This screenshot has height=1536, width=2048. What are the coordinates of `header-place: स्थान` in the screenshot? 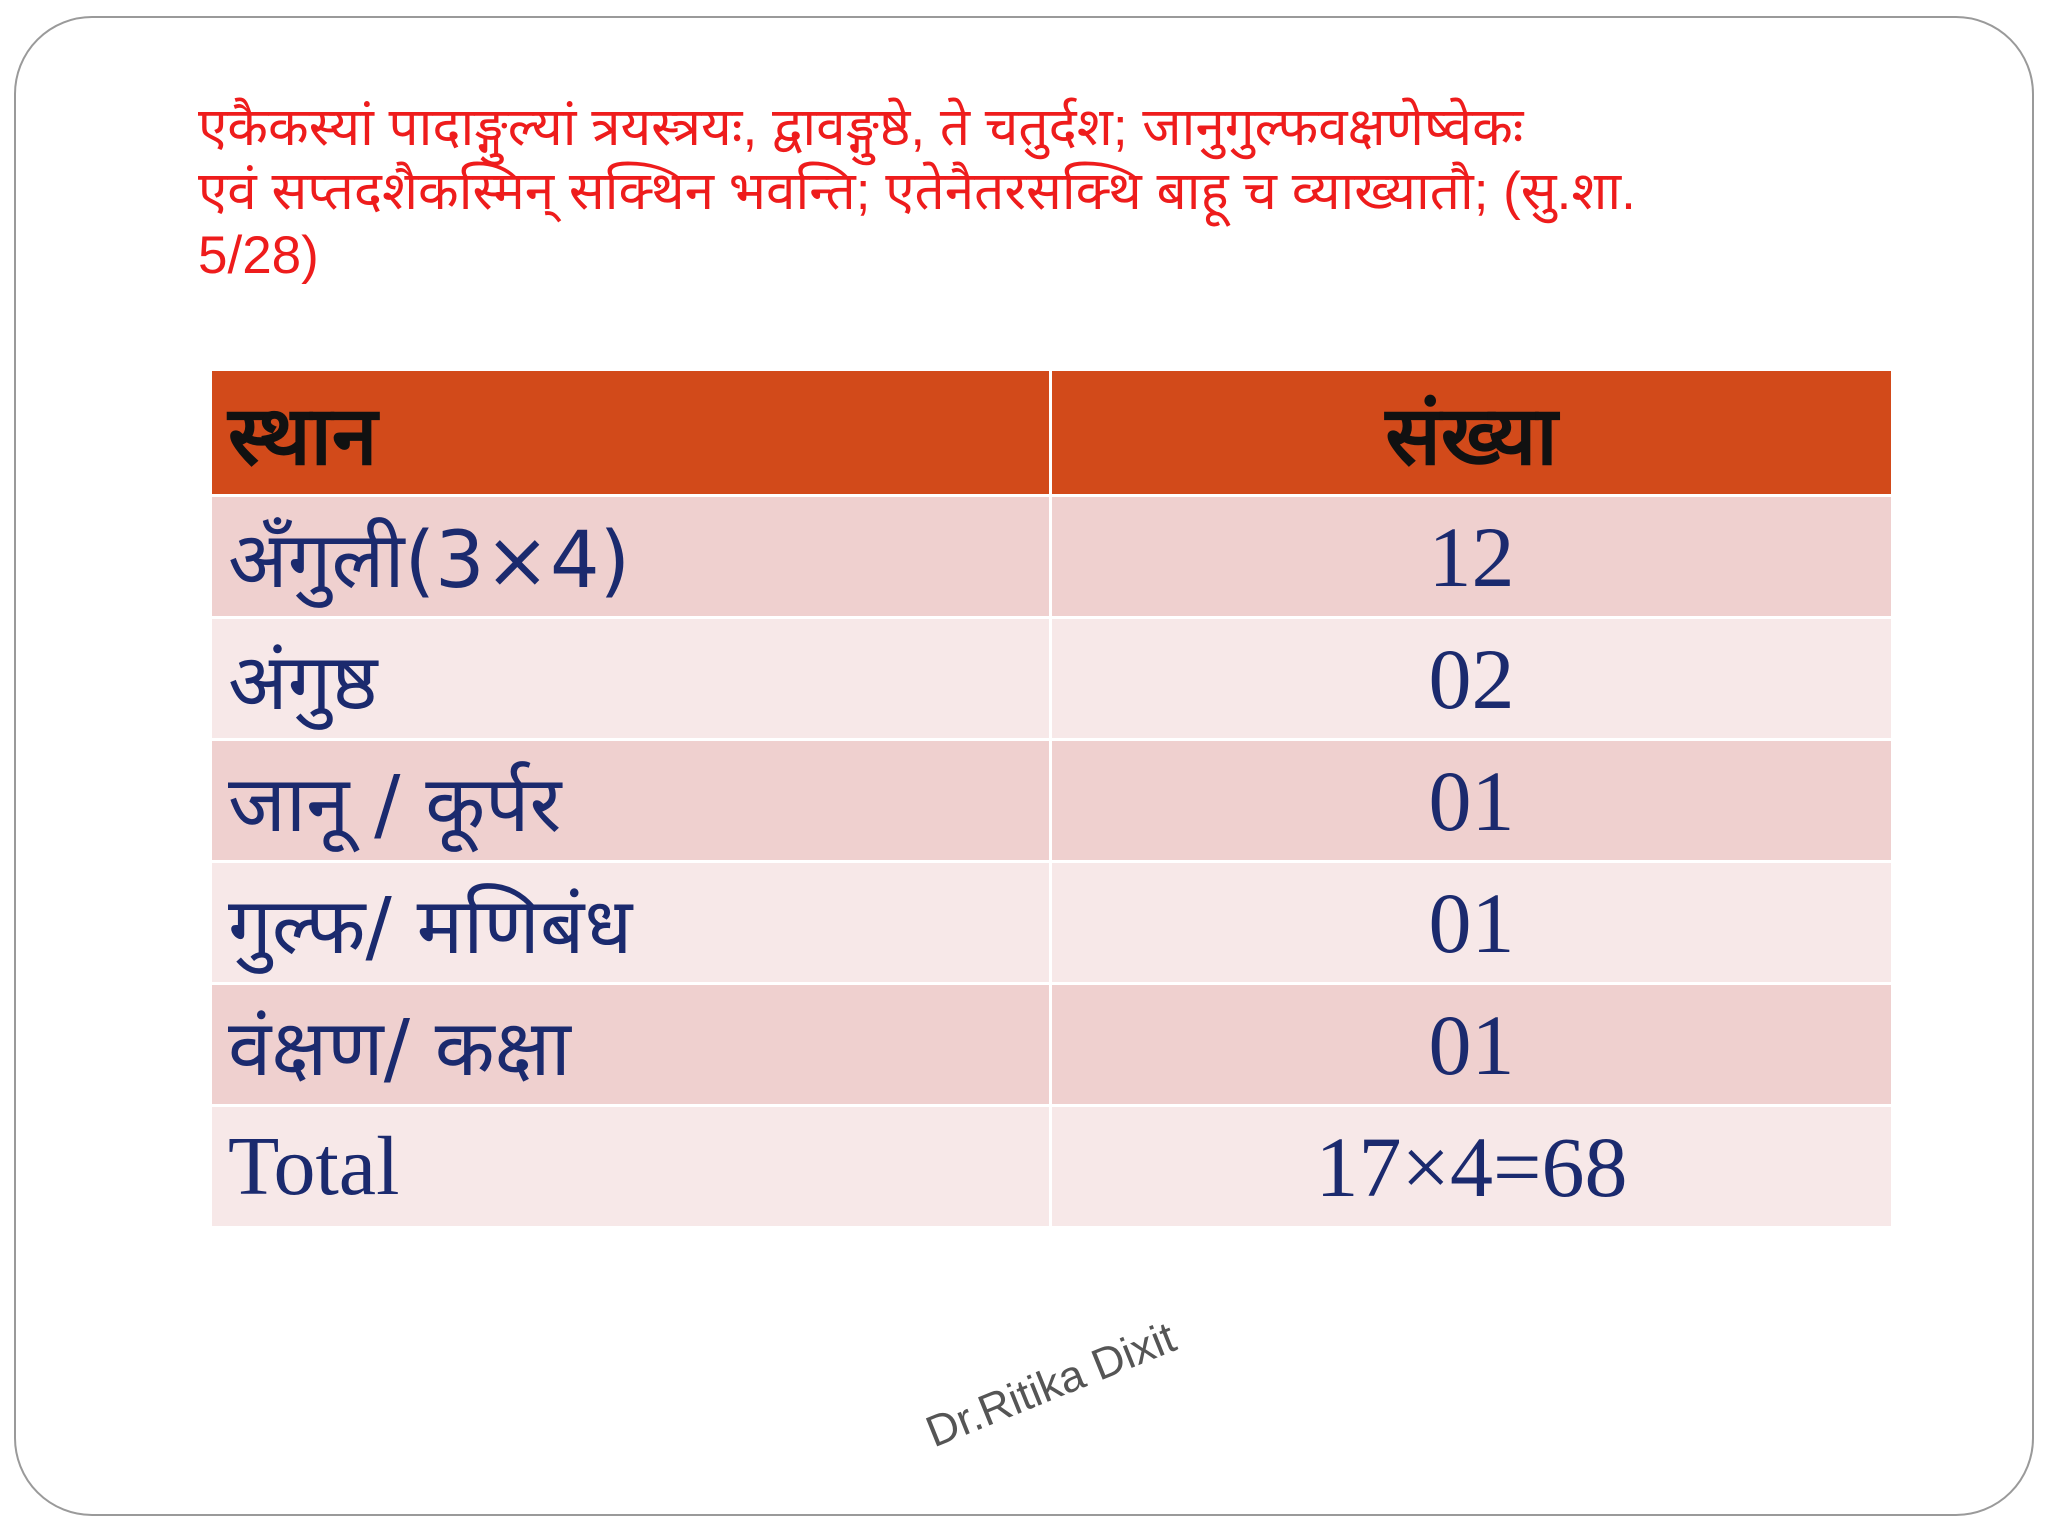 It's located at (630, 432).